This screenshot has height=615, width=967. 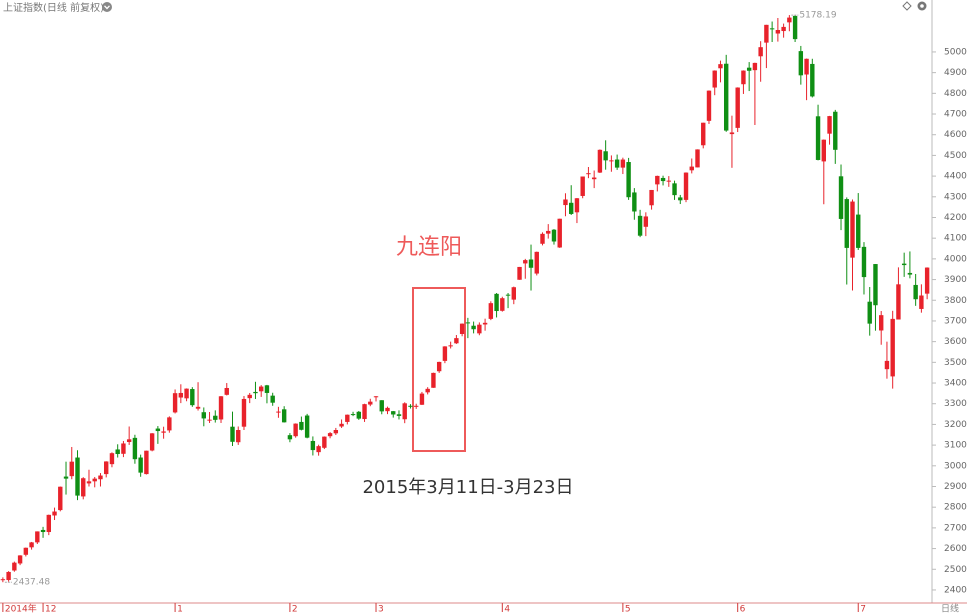 I want to click on y-tick-label: 4100, so click(x=955, y=239).